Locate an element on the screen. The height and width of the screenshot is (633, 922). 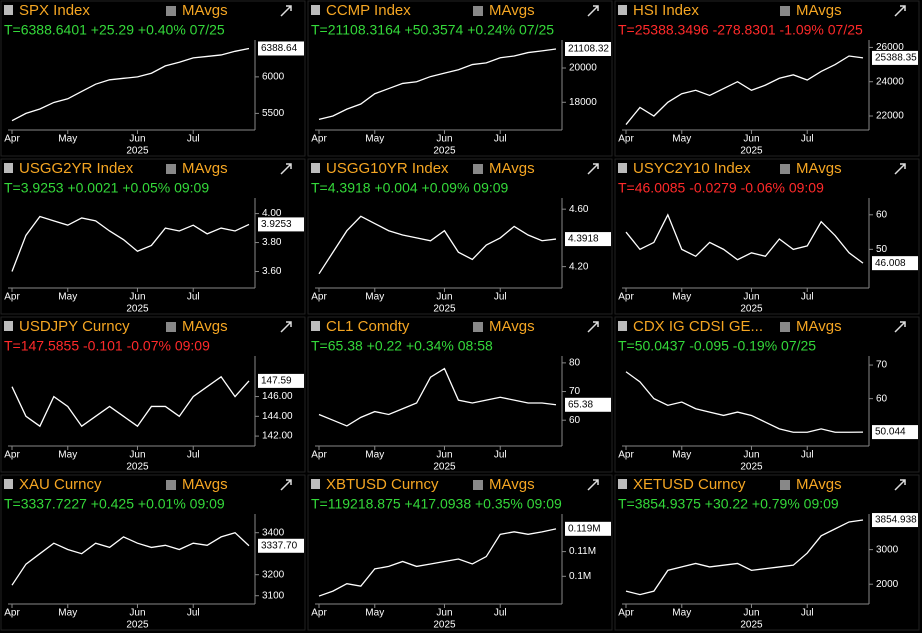
panel-title: USGG10YR Index is located at coordinates (387, 168).